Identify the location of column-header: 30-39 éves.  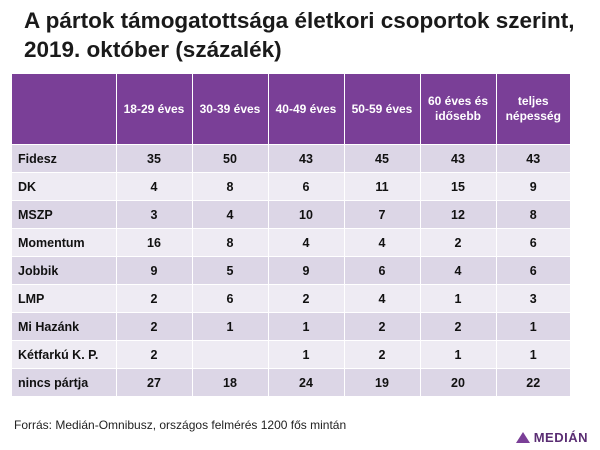
(230, 109).